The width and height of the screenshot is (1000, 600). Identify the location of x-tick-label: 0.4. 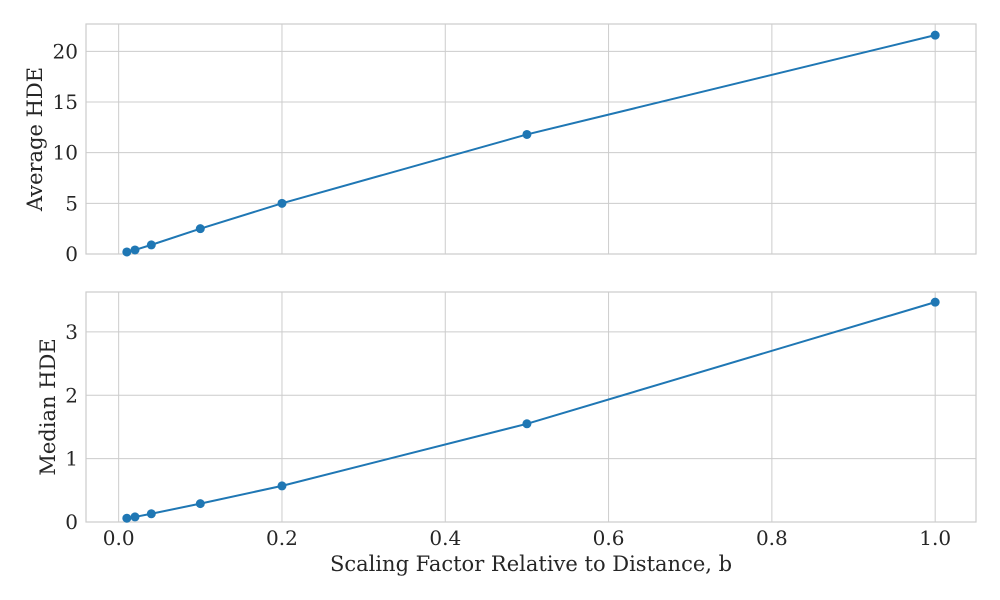
(445, 538).